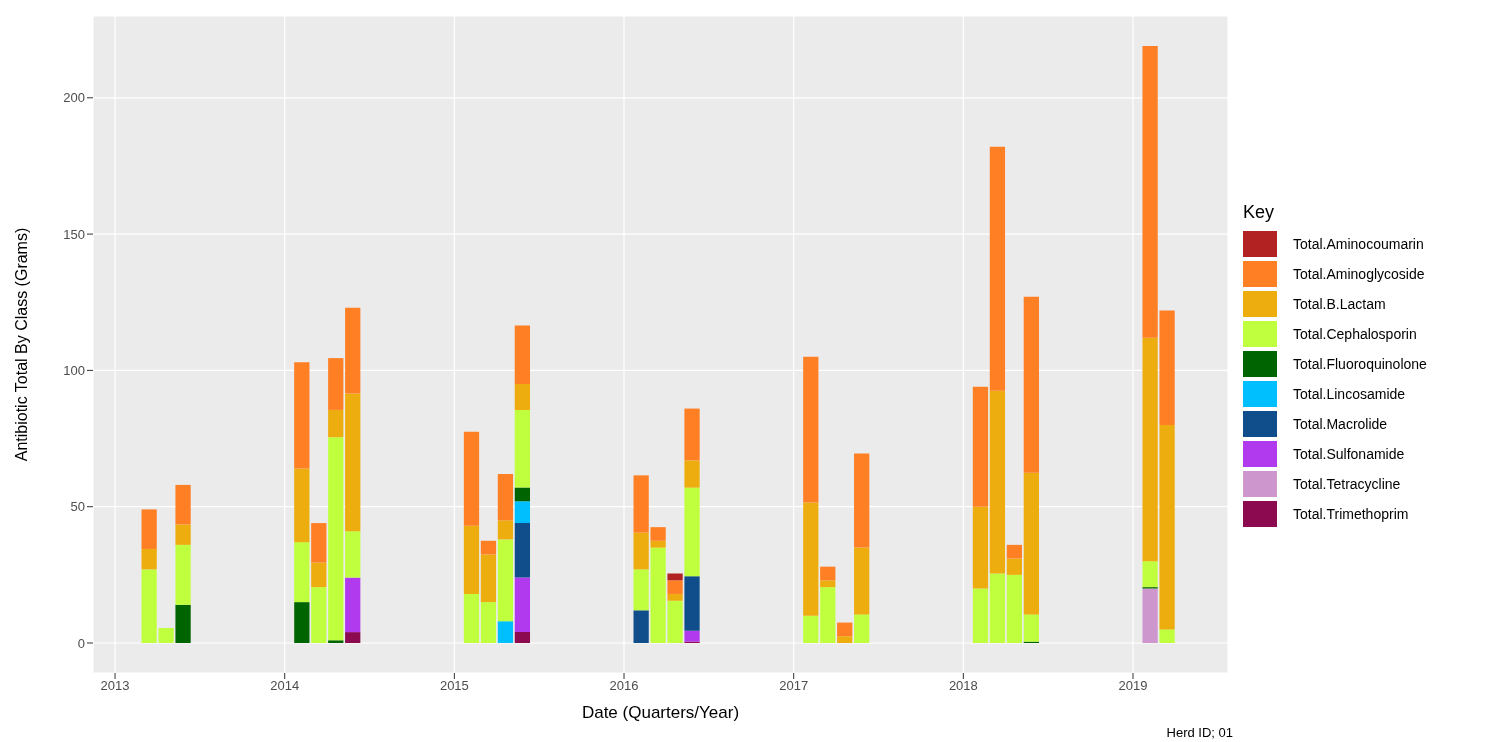  I want to click on y-axis-title: Antibiotic Total By Class (Grams), so click(21, 344).